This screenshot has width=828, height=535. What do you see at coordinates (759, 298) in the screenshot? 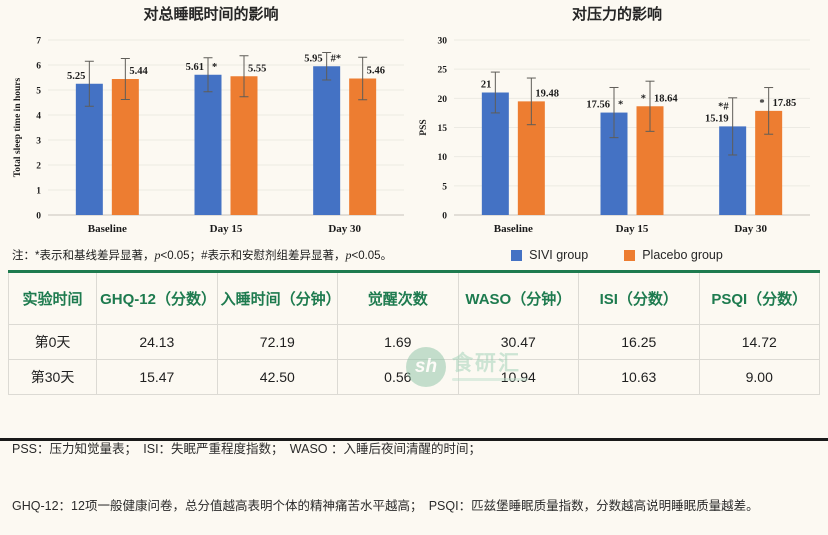
I see `column-header: PSQI（分数）` at bounding box center [759, 298].